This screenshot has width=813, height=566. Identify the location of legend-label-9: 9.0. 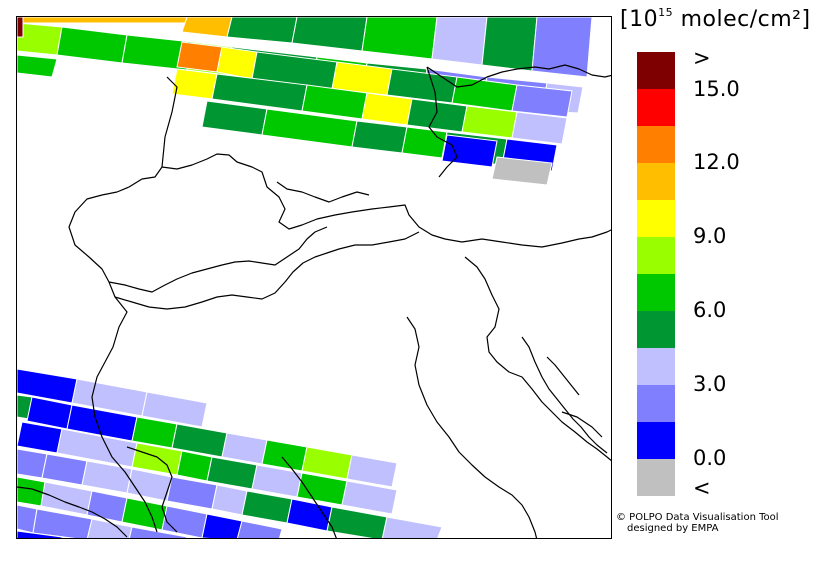
(710, 236).